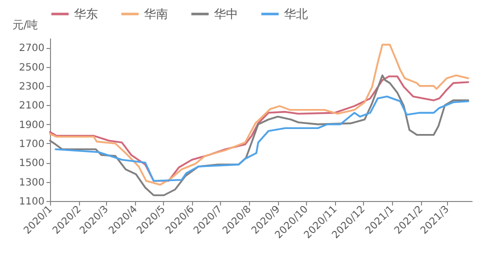 Image resolution: width=491 pixels, height=280 pixels. Describe the element at coordinates (226, 14) in the screenshot. I see `legend-label: 华中` at that location.